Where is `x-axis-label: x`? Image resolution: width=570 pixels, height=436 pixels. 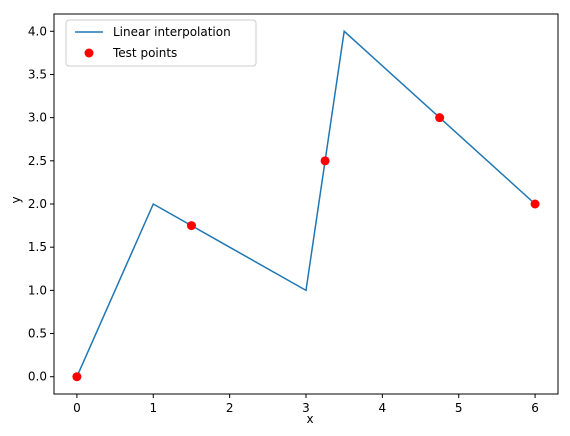 x-axis-label: x is located at coordinates (309, 419).